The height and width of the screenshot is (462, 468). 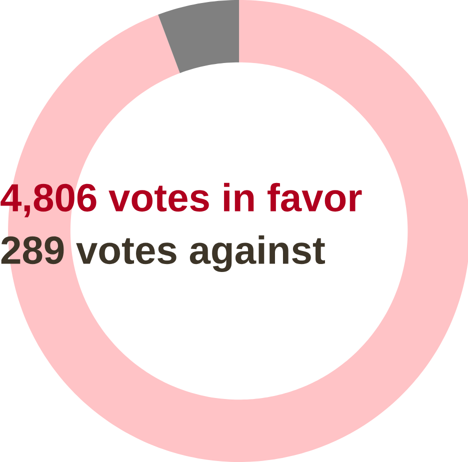 What do you see at coordinates (181, 200) in the screenshot?
I see `text: 4,806 votes in favor` at bounding box center [181, 200].